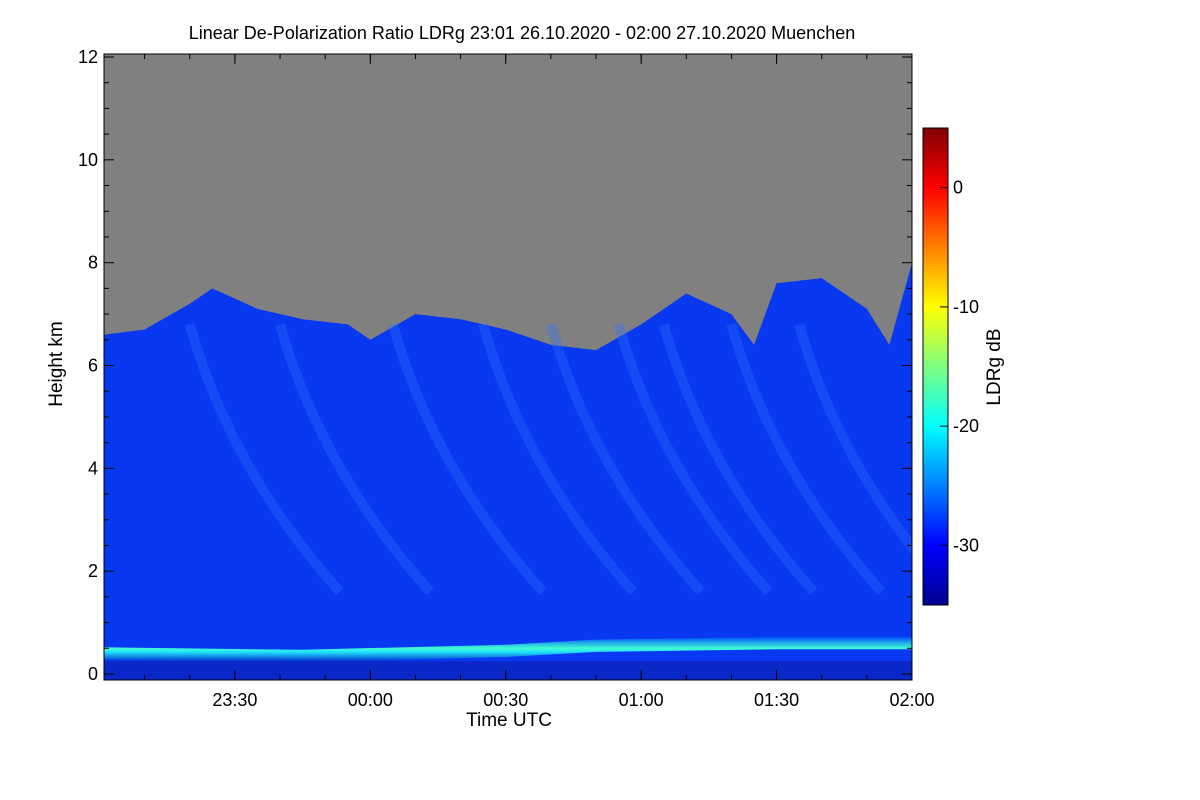 The height and width of the screenshot is (800, 1200). What do you see at coordinates (966, 307) in the screenshot?
I see `colorbar-tick-label: -10` at bounding box center [966, 307].